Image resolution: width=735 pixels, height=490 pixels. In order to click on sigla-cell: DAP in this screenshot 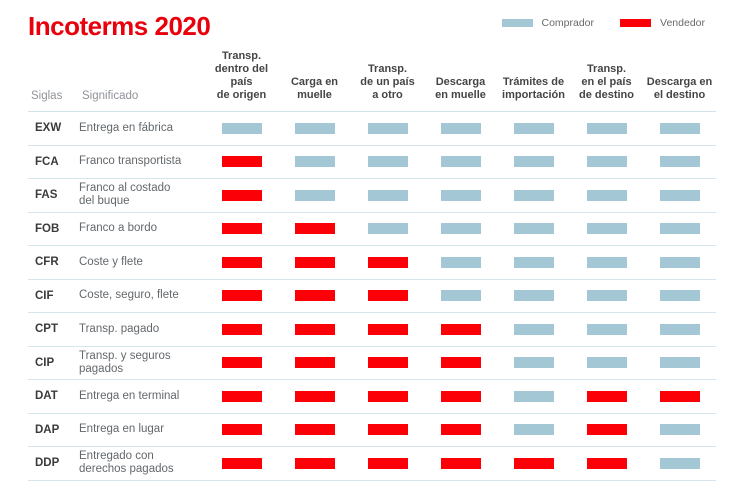, I will do `click(47, 429)`.